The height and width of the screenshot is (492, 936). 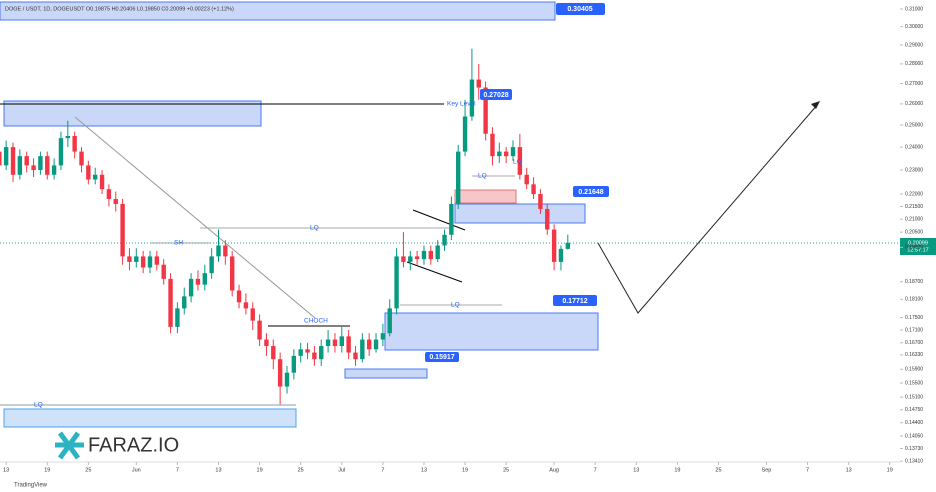 What do you see at coordinates (815, 105) in the screenshot?
I see `arrow-head` at bounding box center [815, 105].